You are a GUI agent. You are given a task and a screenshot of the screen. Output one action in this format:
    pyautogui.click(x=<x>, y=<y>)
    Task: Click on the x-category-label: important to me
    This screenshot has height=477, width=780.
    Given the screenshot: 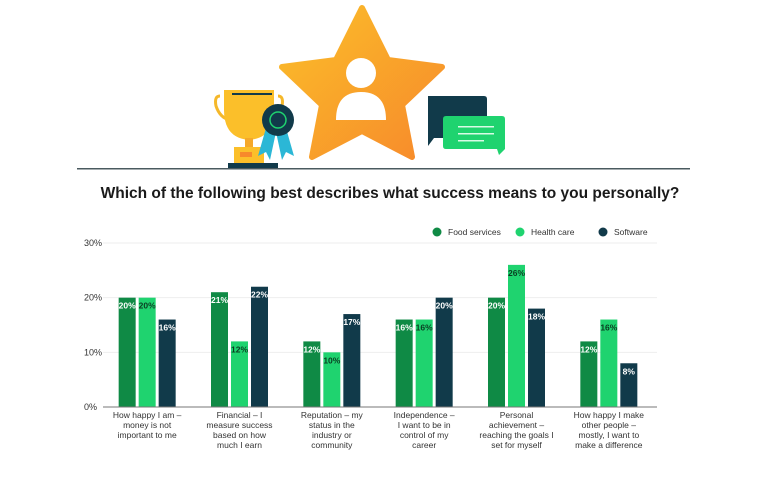 What is the action you would take?
    pyautogui.click(x=147, y=435)
    